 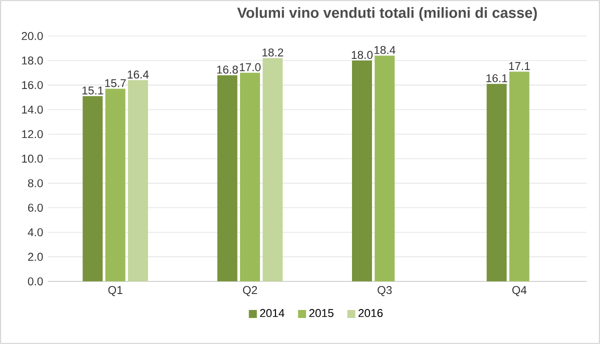 What do you see at coordinates (32, 134) in the screenshot?
I see `y-tick-label: 12.0` at bounding box center [32, 134].